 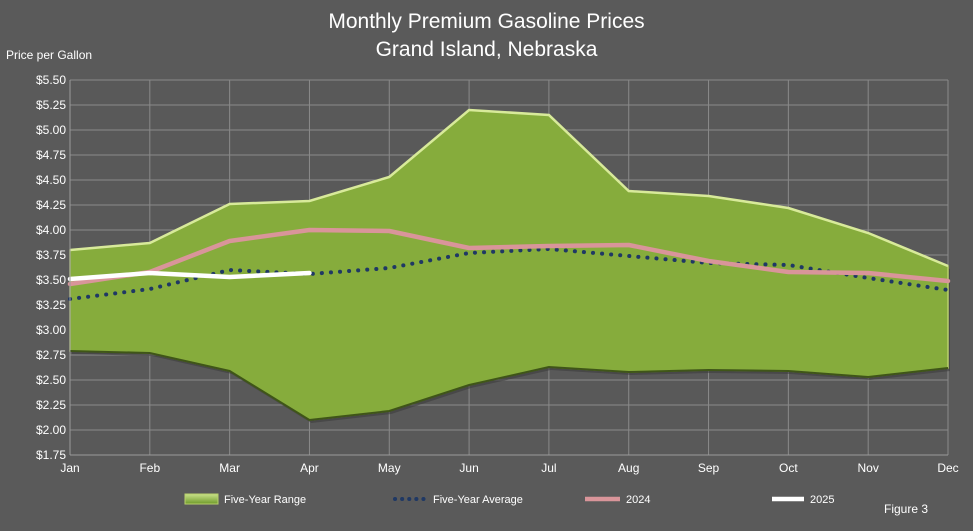 I want to click on chart-title-line-2: Grand Island, Nebraska, so click(x=486, y=49).